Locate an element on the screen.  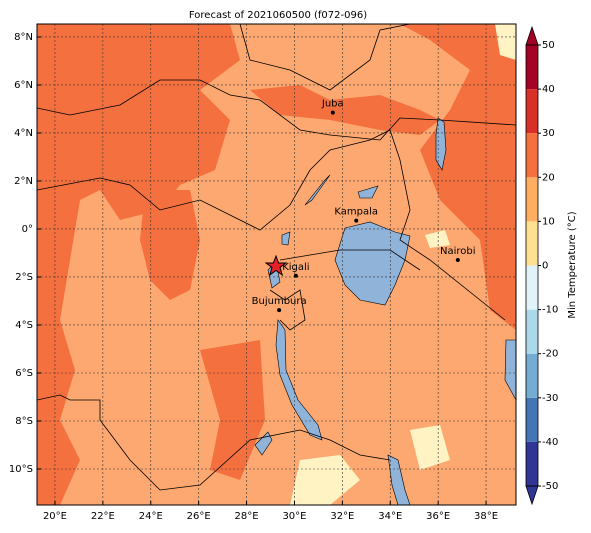
lake-turkana is located at coordinates (441, 144).